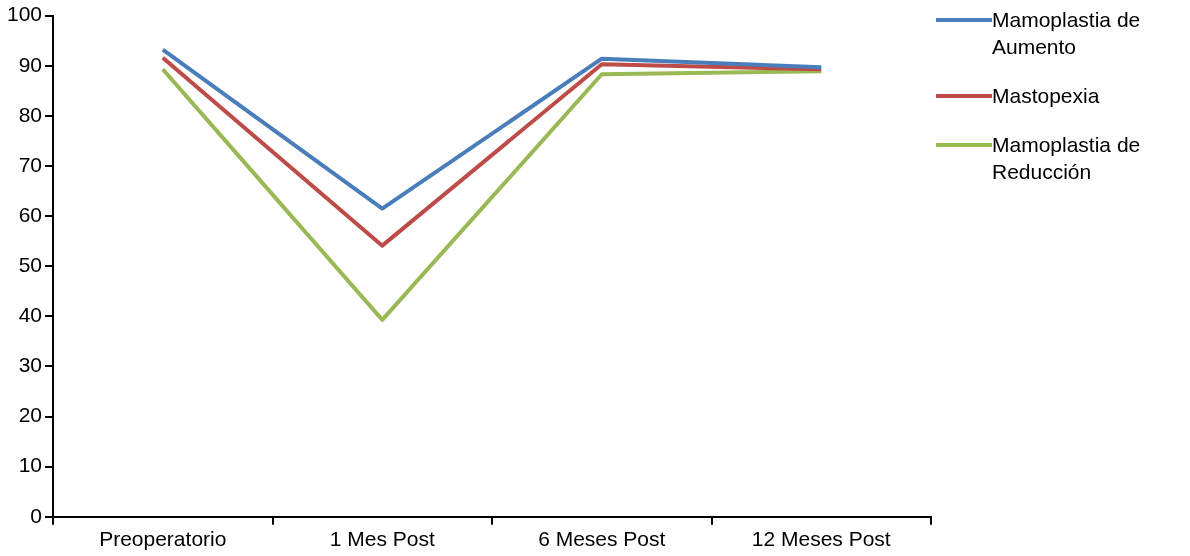 This screenshot has height=556, width=1190. Describe the element at coordinates (1046, 96) in the screenshot. I see `legend-label: Mastopexia` at that location.